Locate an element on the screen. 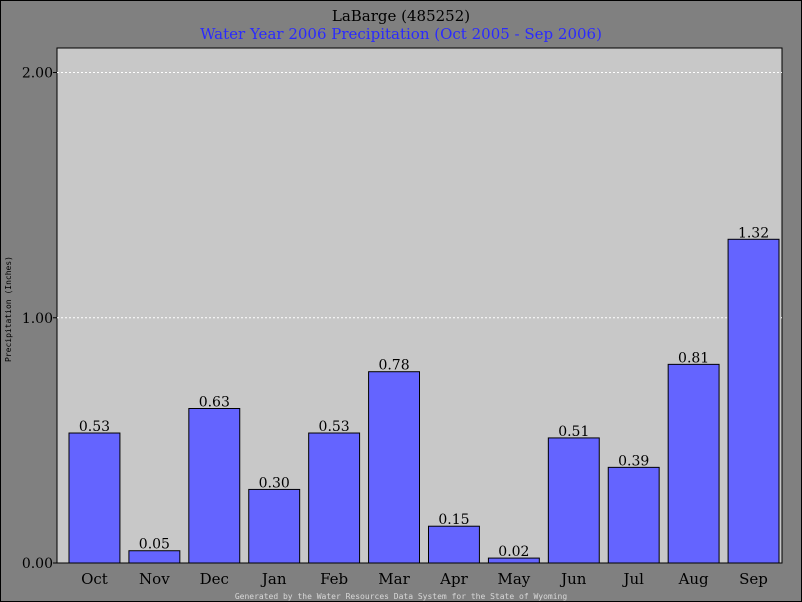  x-tick-label: Aug is located at coordinates (693, 579).